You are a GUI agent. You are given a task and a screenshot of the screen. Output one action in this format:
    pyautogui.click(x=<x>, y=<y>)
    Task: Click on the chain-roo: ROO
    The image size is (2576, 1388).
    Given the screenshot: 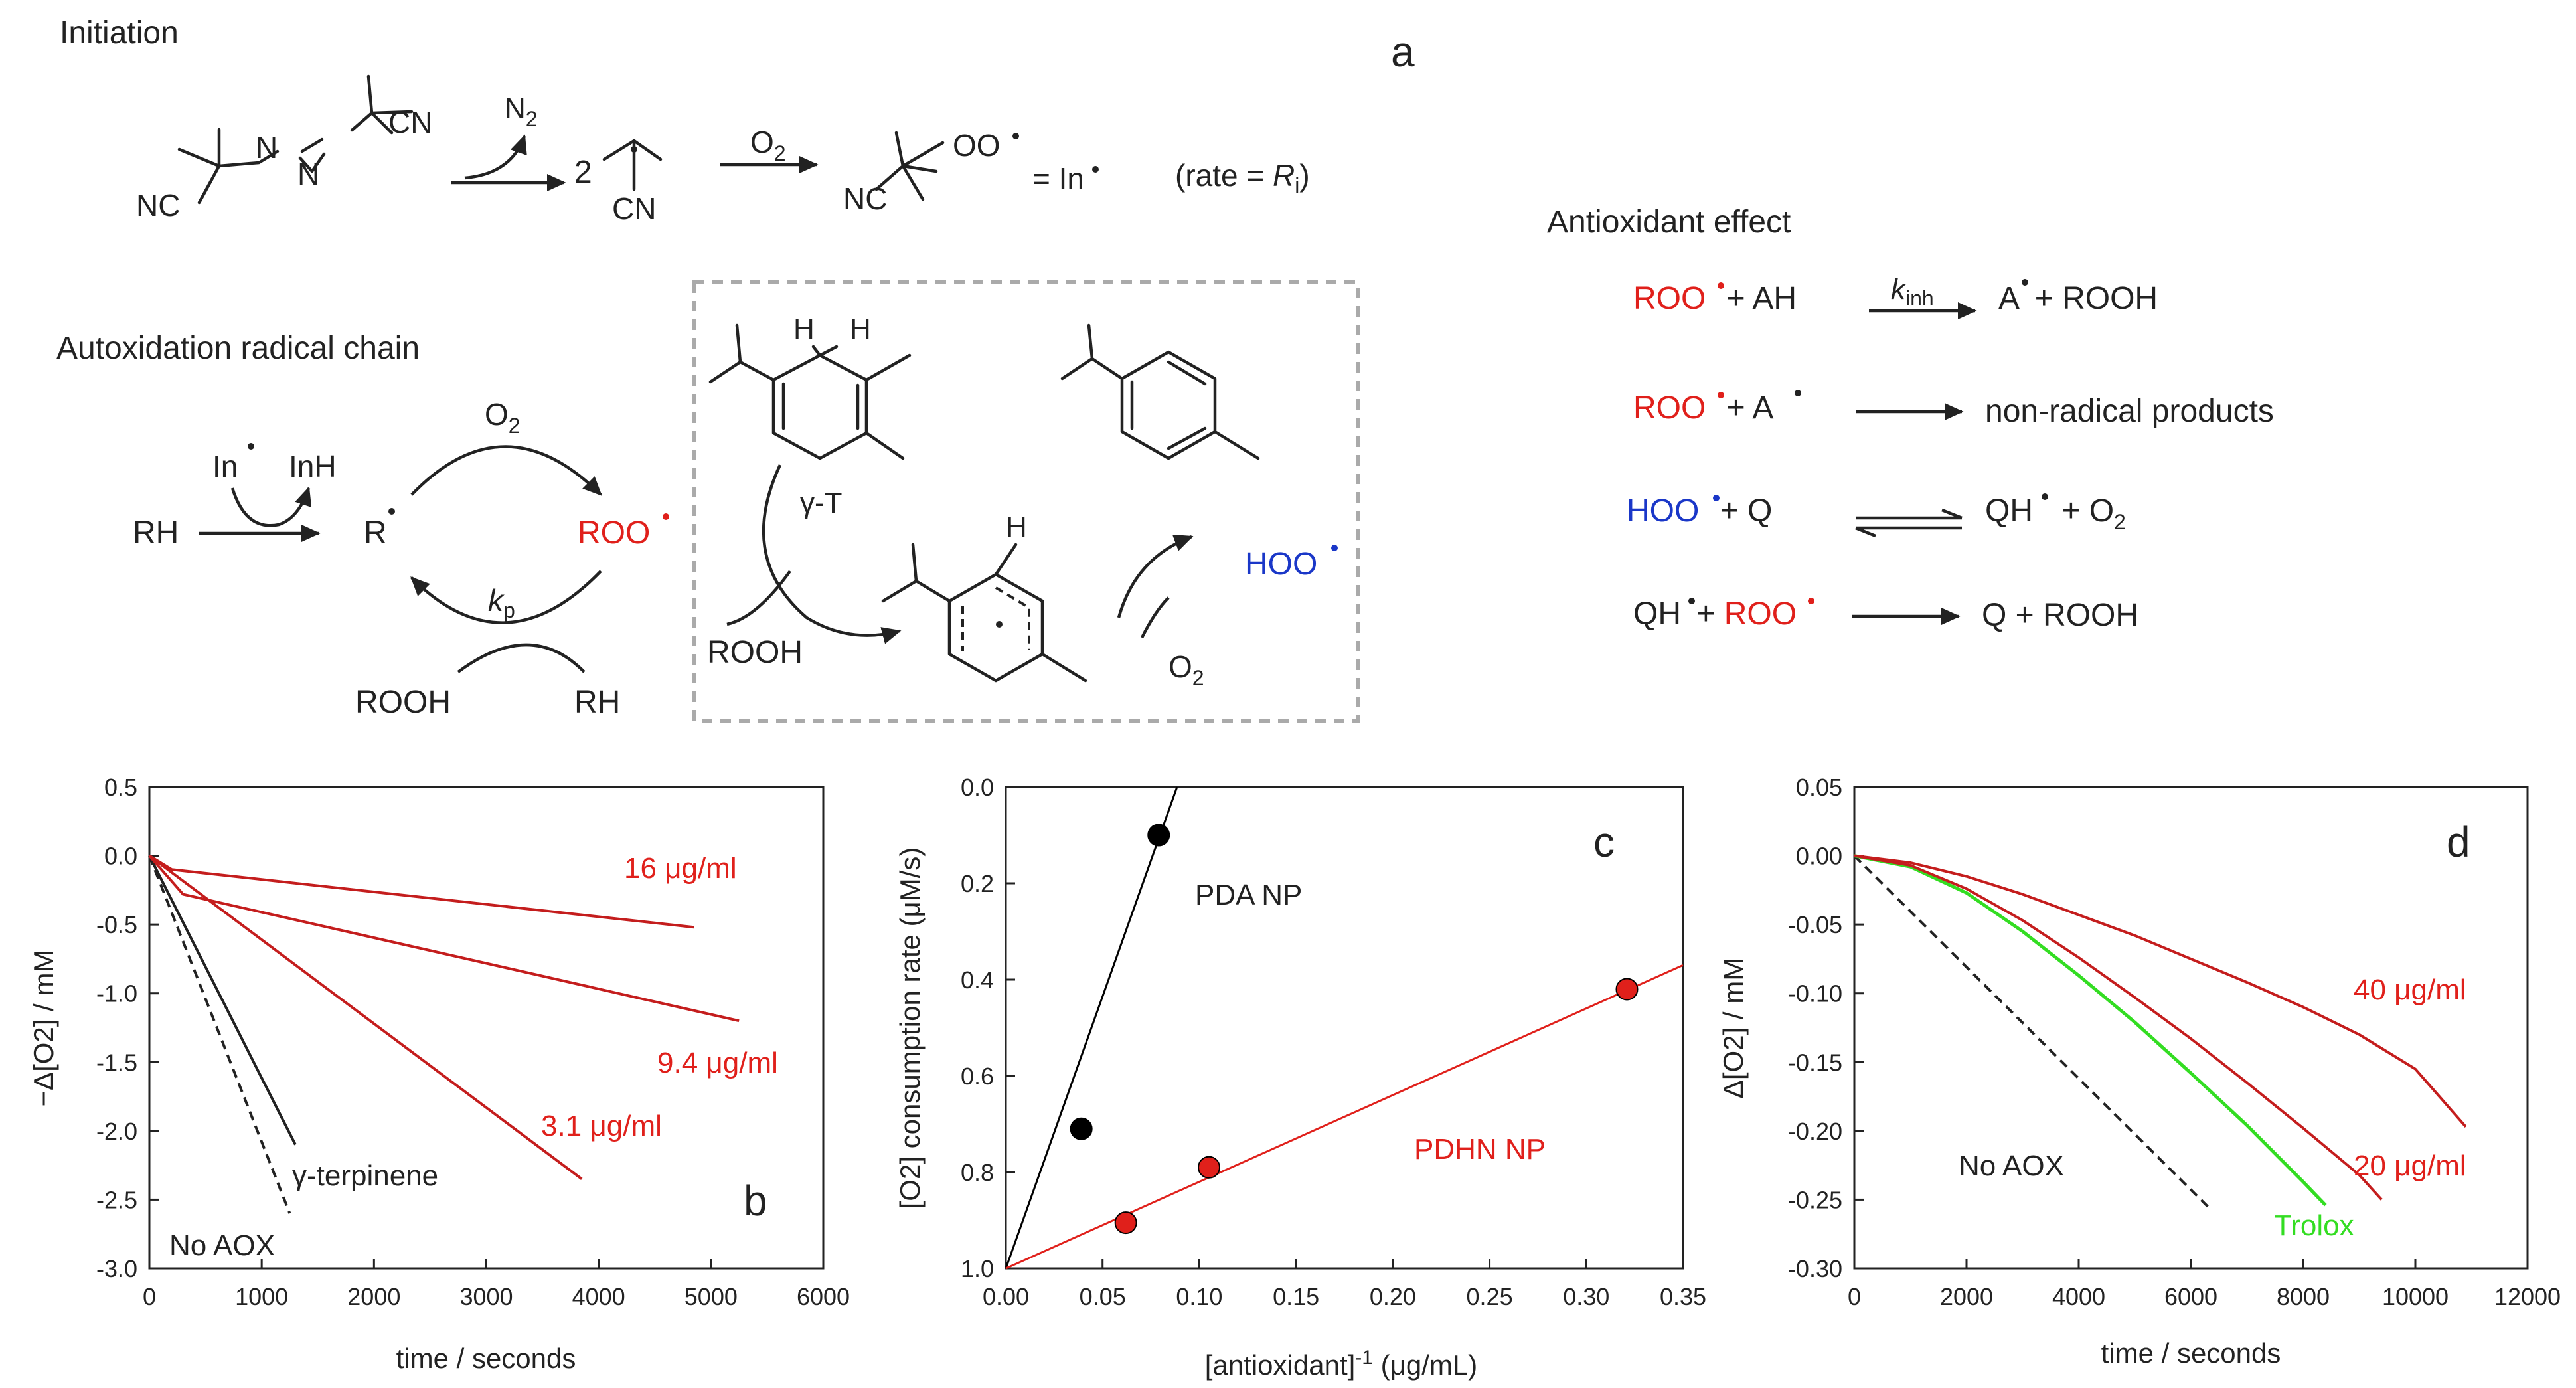 What is the action you would take?
    pyautogui.click(x=614, y=533)
    